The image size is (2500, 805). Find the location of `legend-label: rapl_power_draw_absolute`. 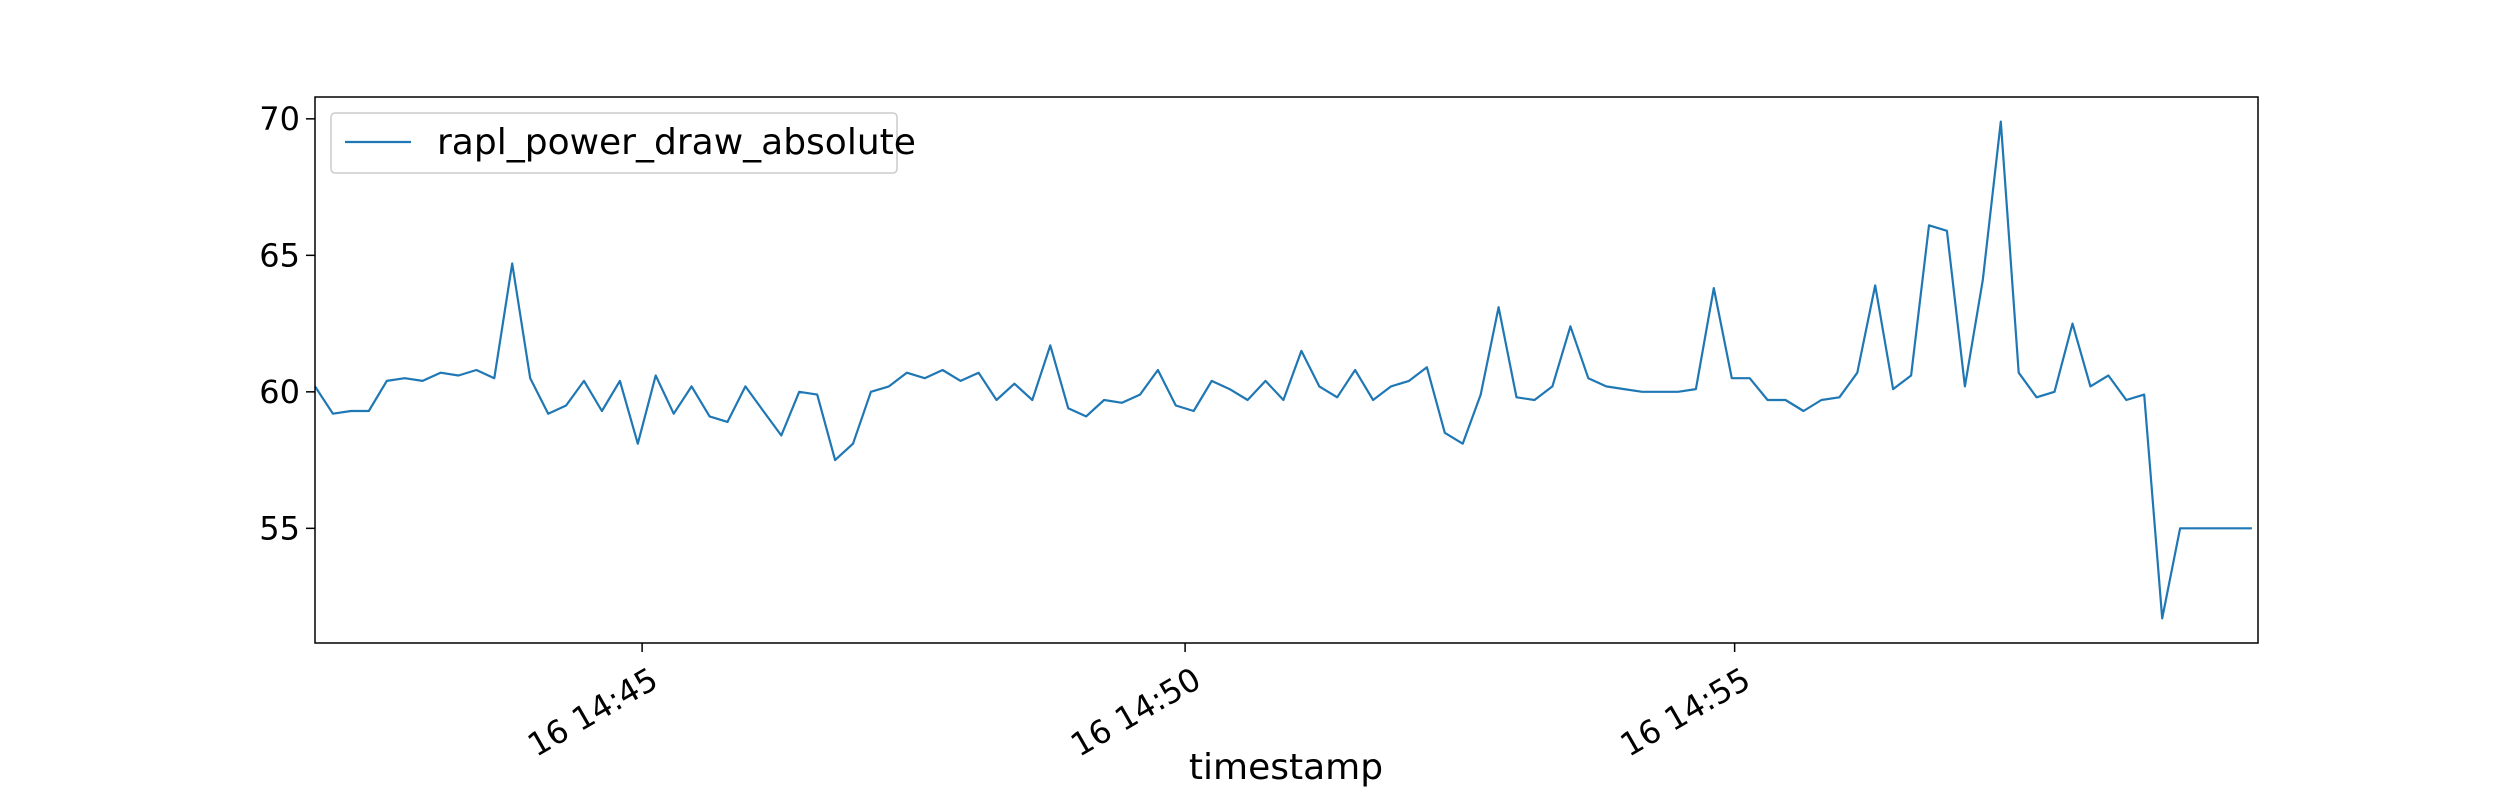

legend-label: rapl_power_draw_absolute is located at coordinates (676, 142).